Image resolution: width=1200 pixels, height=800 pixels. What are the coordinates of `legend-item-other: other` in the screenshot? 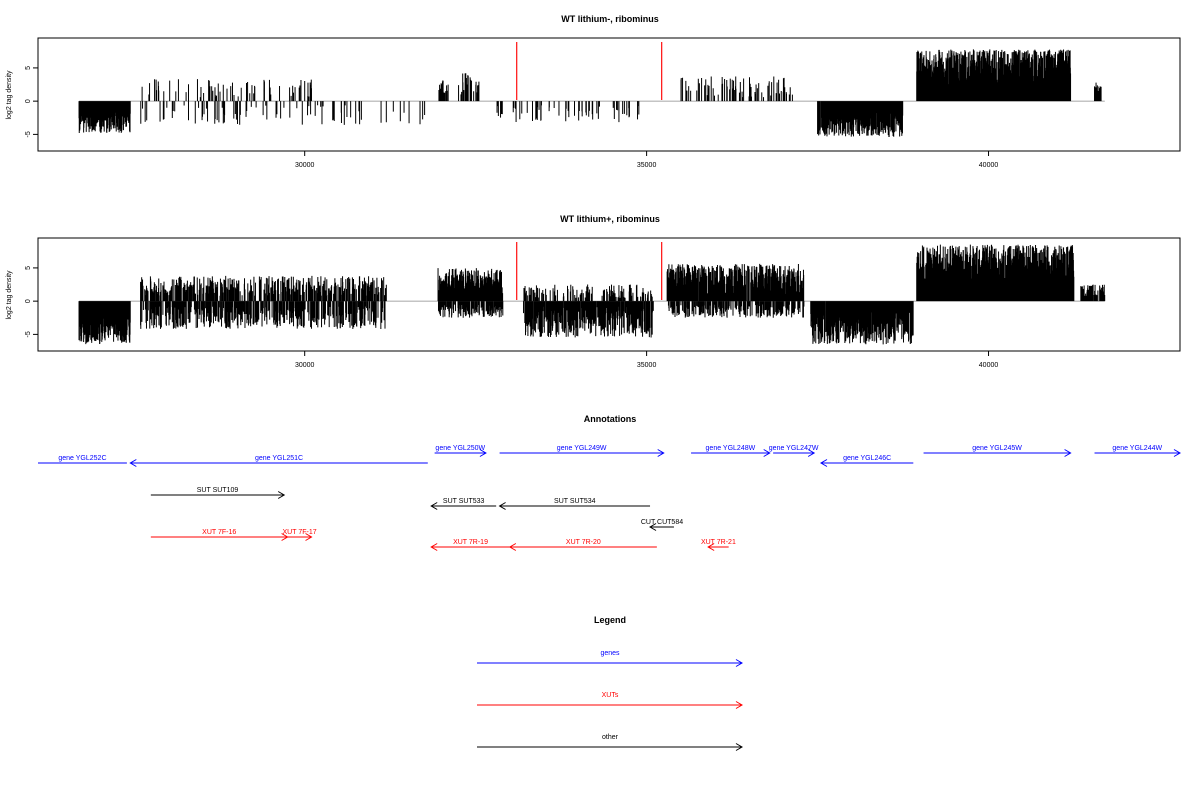 It's located at (610, 742).